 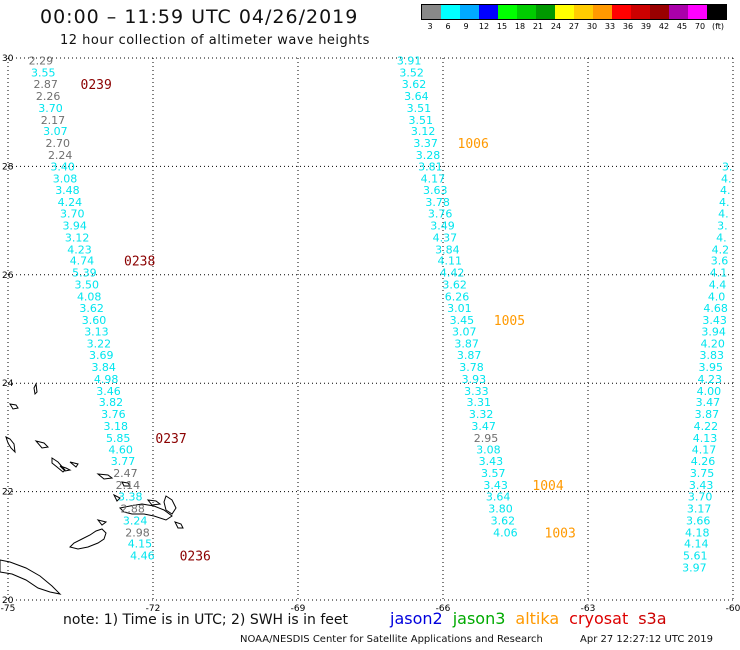 I want to click on generation-timestamp: Apr 27 12:27:12 UTC 2019, so click(x=646, y=639).